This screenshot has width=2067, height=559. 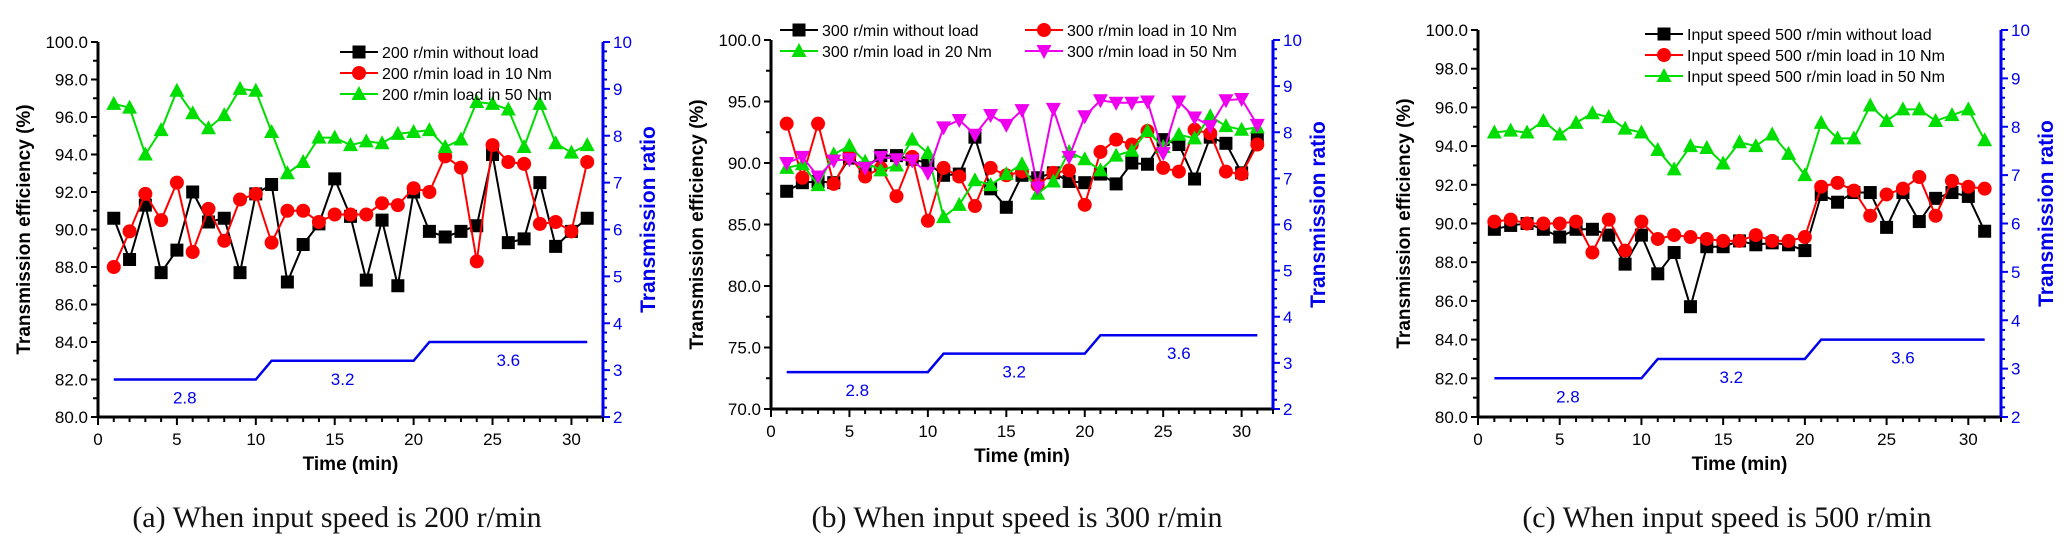 What do you see at coordinates (2015, 175) in the screenshot?
I see `y2-tick-label: 7` at bounding box center [2015, 175].